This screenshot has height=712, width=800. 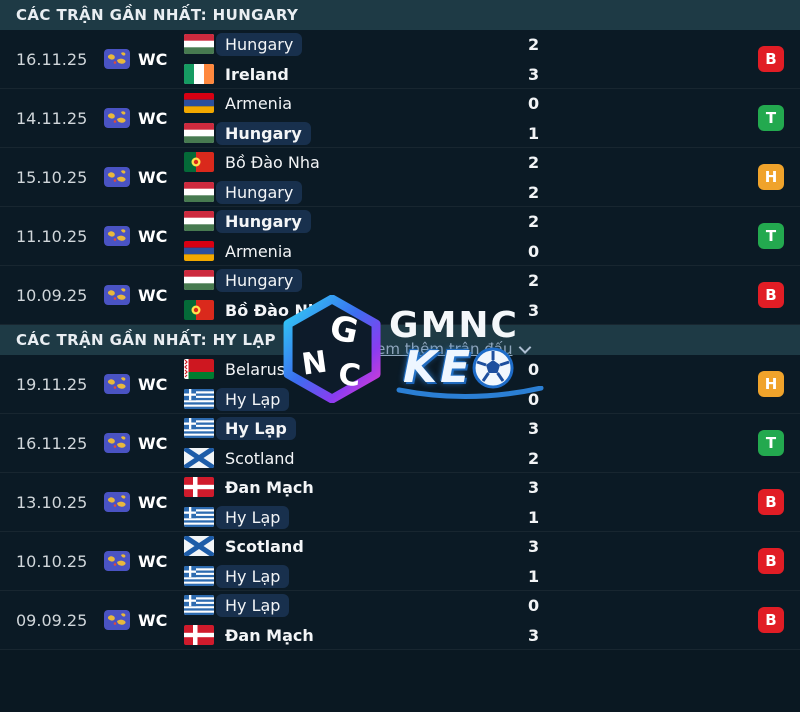 What do you see at coordinates (352, 502) in the screenshot?
I see `teams-column: Đan Mạch Hy Lạp` at bounding box center [352, 502].